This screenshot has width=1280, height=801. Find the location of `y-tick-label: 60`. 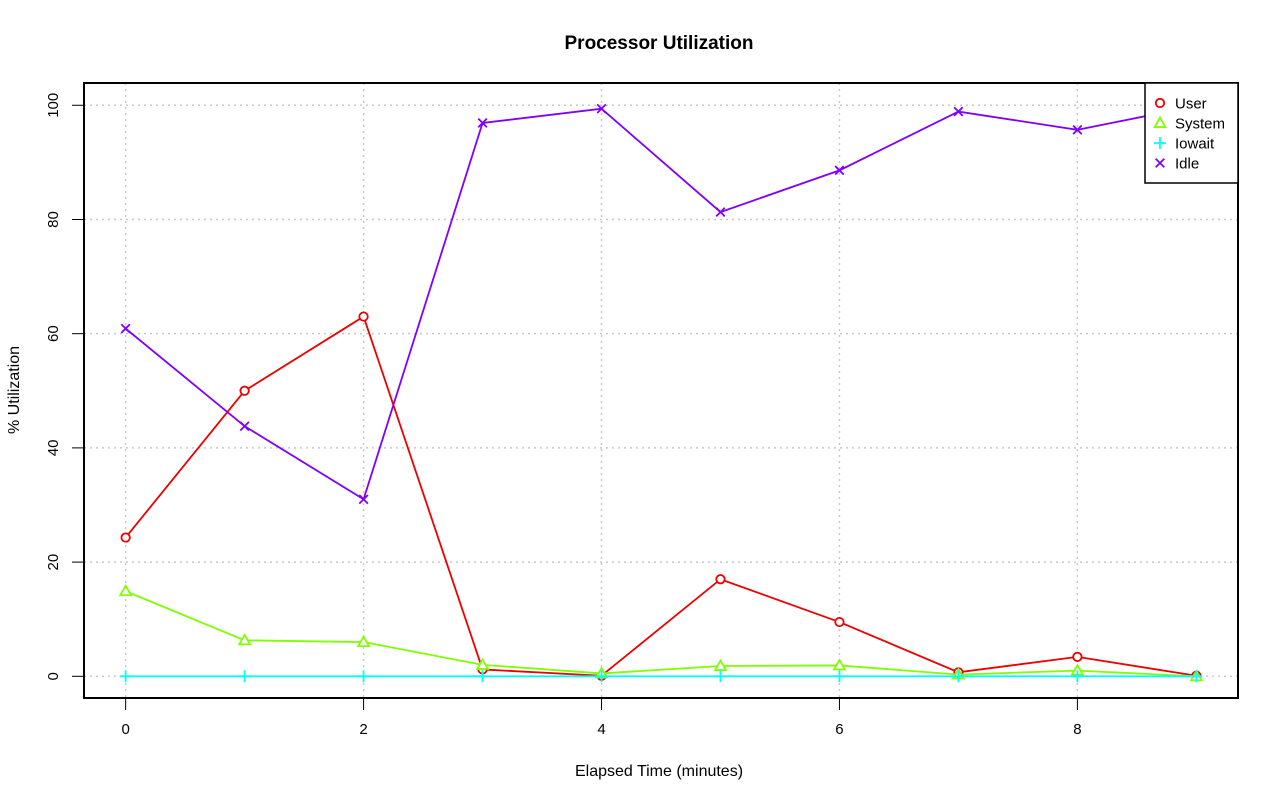

y-tick-label: 60 is located at coordinates (53, 333).